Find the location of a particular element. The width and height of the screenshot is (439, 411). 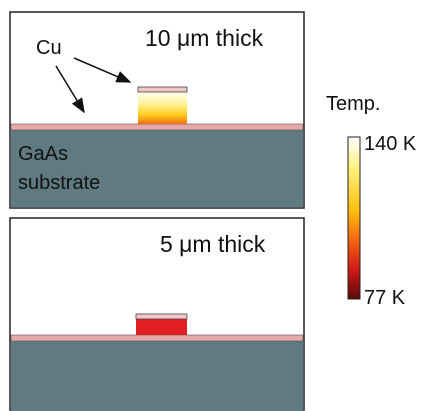

colorbar-title: Temp. is located at coordinates (353, 104).